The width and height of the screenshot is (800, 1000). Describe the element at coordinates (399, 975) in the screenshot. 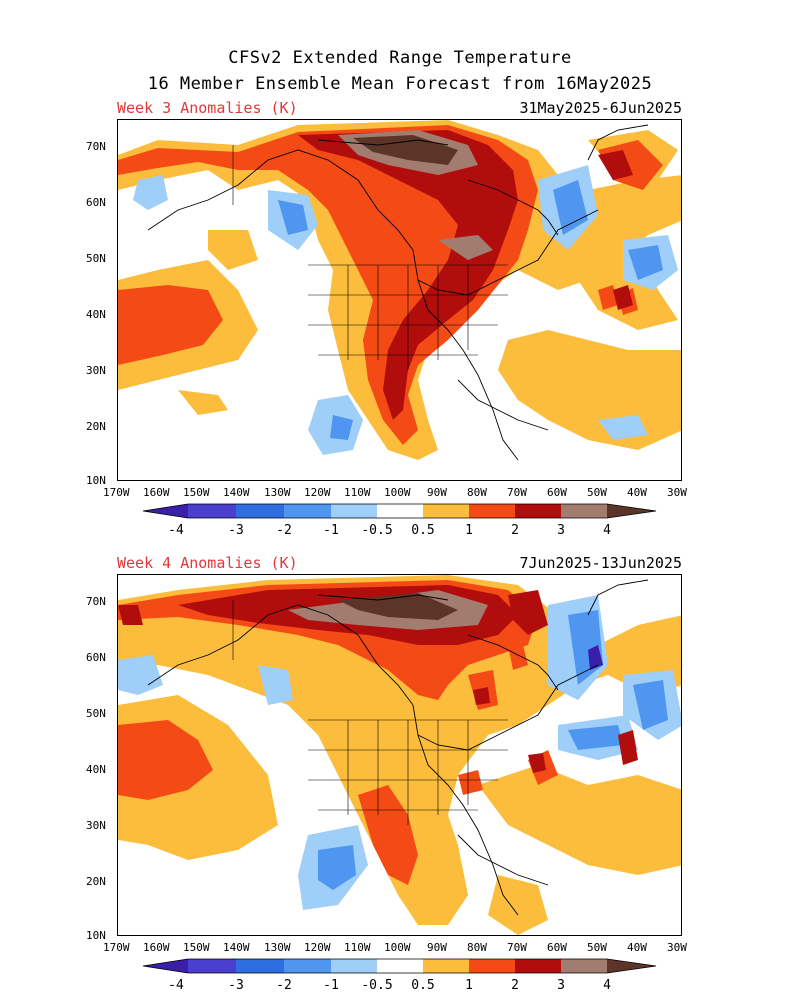

I see `week4-colorbar: -4 -3 -2 -1 -0.5 0.5 1 2 3 4` at that location.